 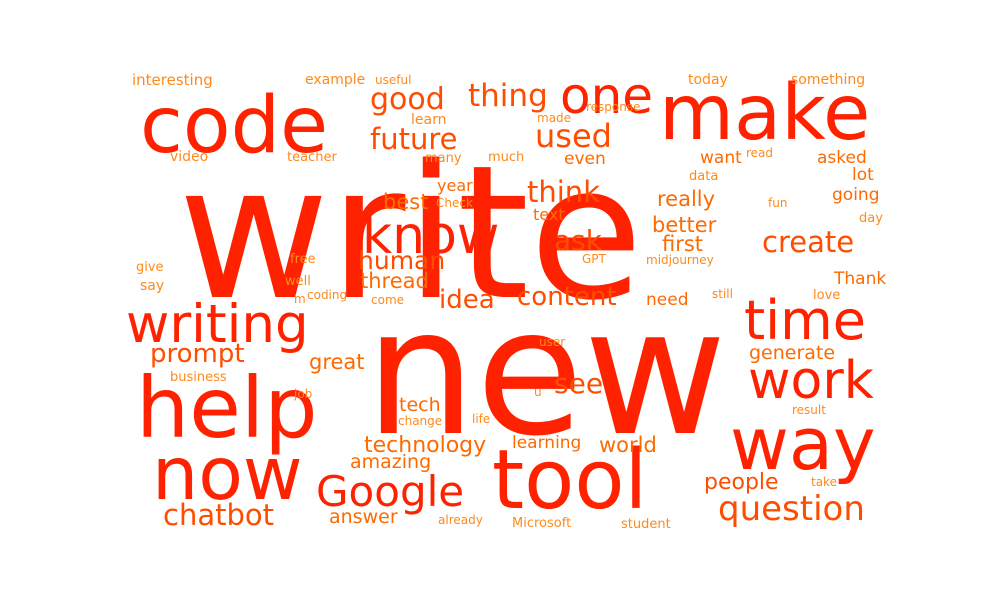 What do you see at coordinates (430, 236) in the screenshot?
I see `word-know: know` at bounding box center [430, 236].